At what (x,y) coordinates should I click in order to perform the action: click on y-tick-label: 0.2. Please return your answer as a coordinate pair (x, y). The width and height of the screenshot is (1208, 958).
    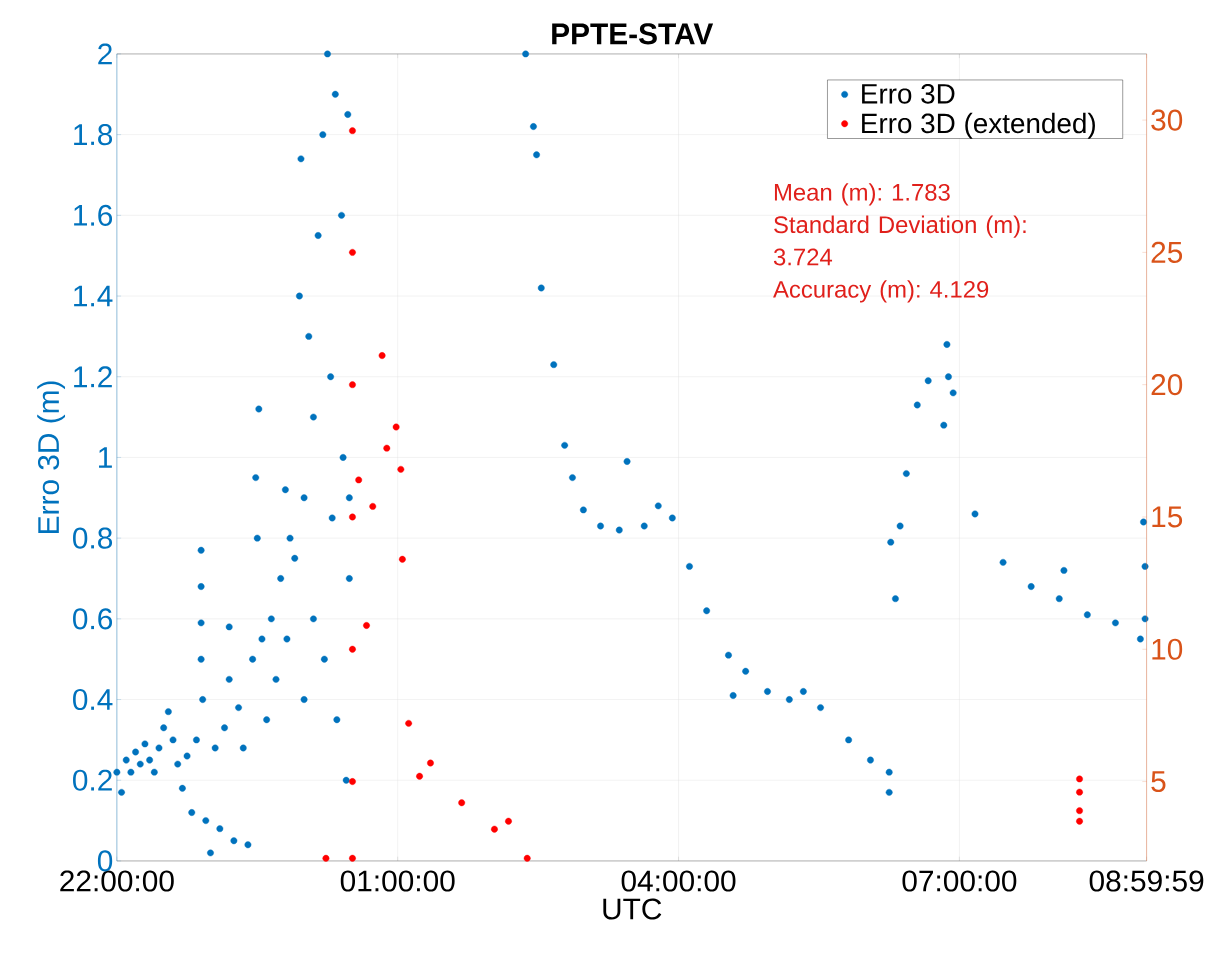
    Looking at the image, I should click on (92, 780).